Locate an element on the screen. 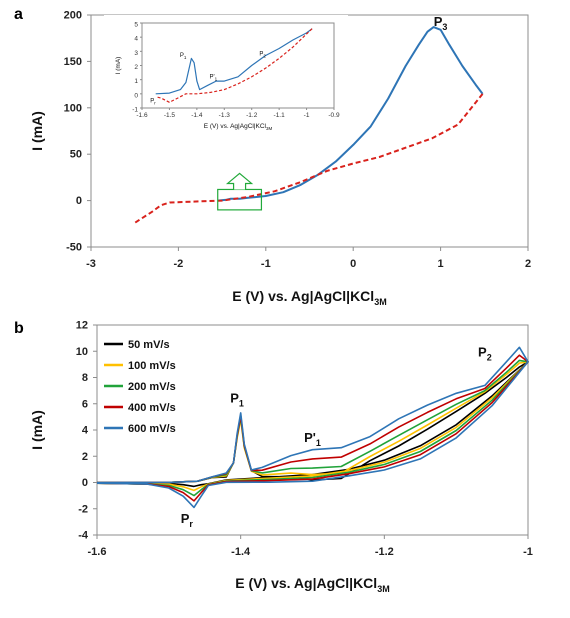  panel-a-y-tick-label: -50 is located at coordinates (74, 248).